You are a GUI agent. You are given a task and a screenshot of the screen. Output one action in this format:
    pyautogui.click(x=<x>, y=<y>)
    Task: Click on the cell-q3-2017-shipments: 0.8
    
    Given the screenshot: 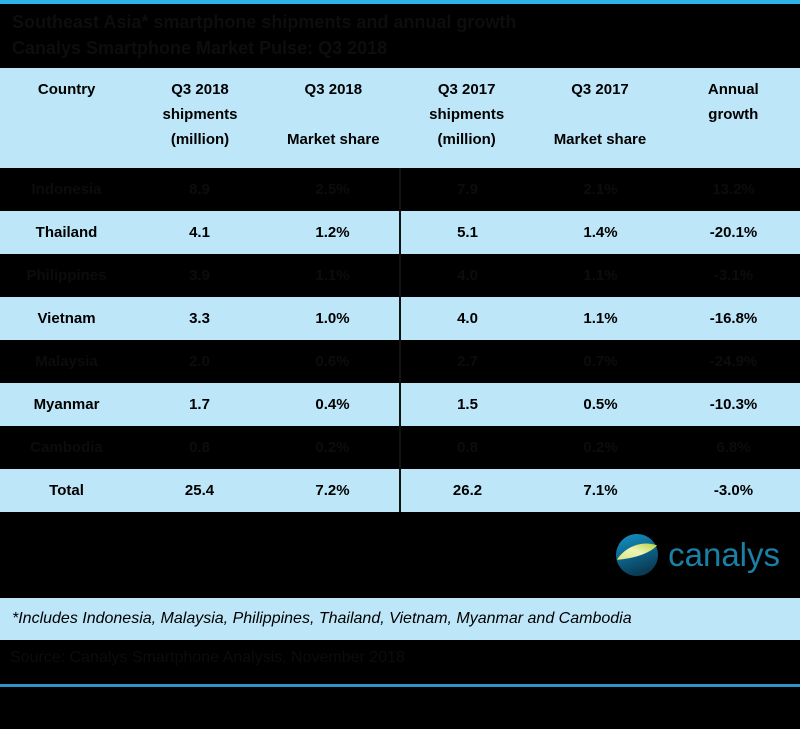 What is the action you would take?
    pyautogui.click(x=466, y=447)
    